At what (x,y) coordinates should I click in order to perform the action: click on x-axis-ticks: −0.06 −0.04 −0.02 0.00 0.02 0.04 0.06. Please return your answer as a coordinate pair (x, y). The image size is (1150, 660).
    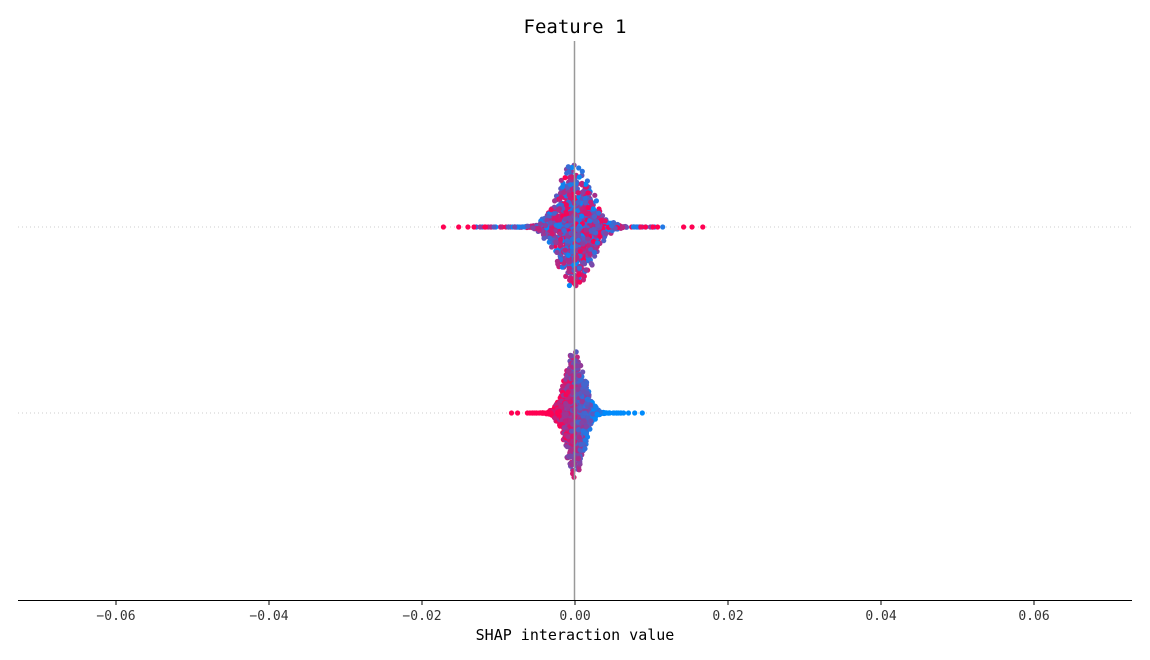
    Looking at the image, I should click on (573, 612).